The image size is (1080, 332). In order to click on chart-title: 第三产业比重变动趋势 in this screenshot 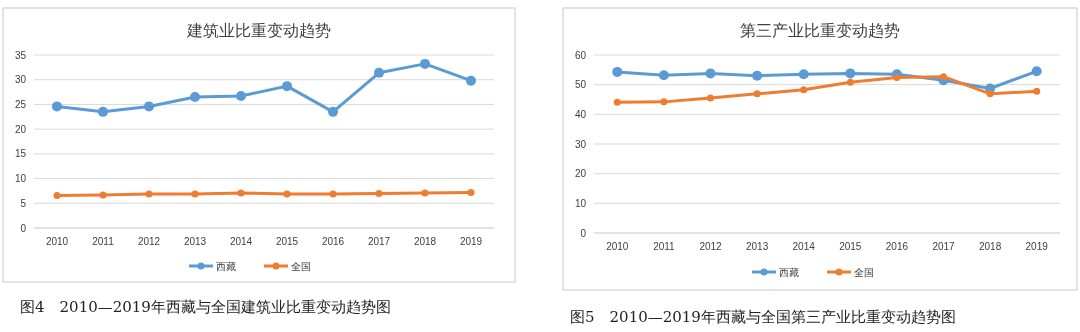, I will do `click(820, 30)`.